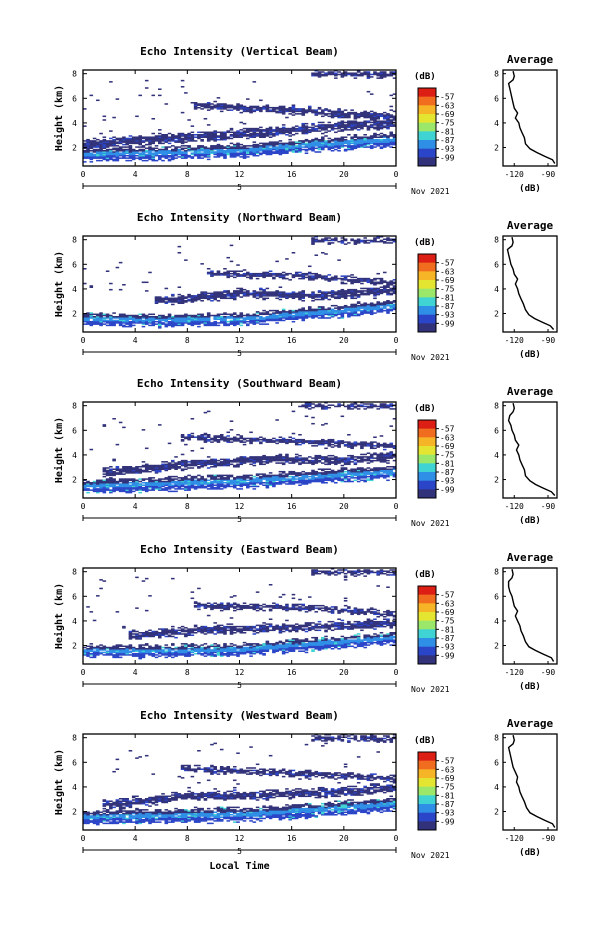 The width and height of the screenshot is (611, 929). Describe the element at coordinates (59, 118) in the screenshot. I see `y-axis-label: Height (km)` at that location.